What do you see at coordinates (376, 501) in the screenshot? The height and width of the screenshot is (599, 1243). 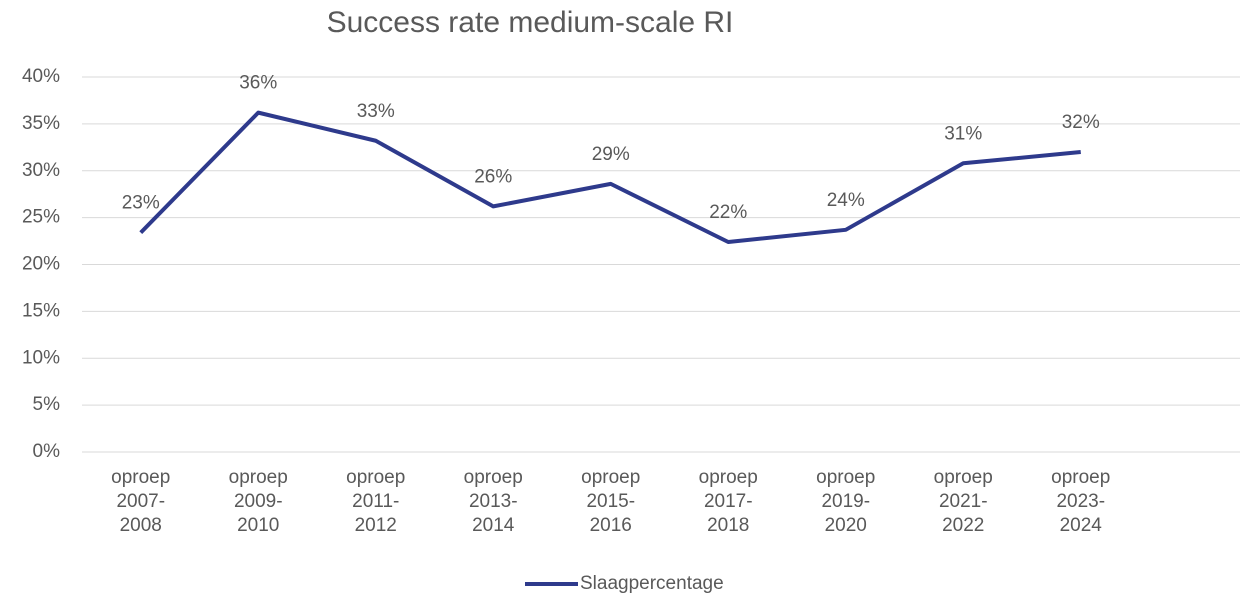 I see `x-tick-label: oproep 2011-2012` at bounding box center [376, 501].